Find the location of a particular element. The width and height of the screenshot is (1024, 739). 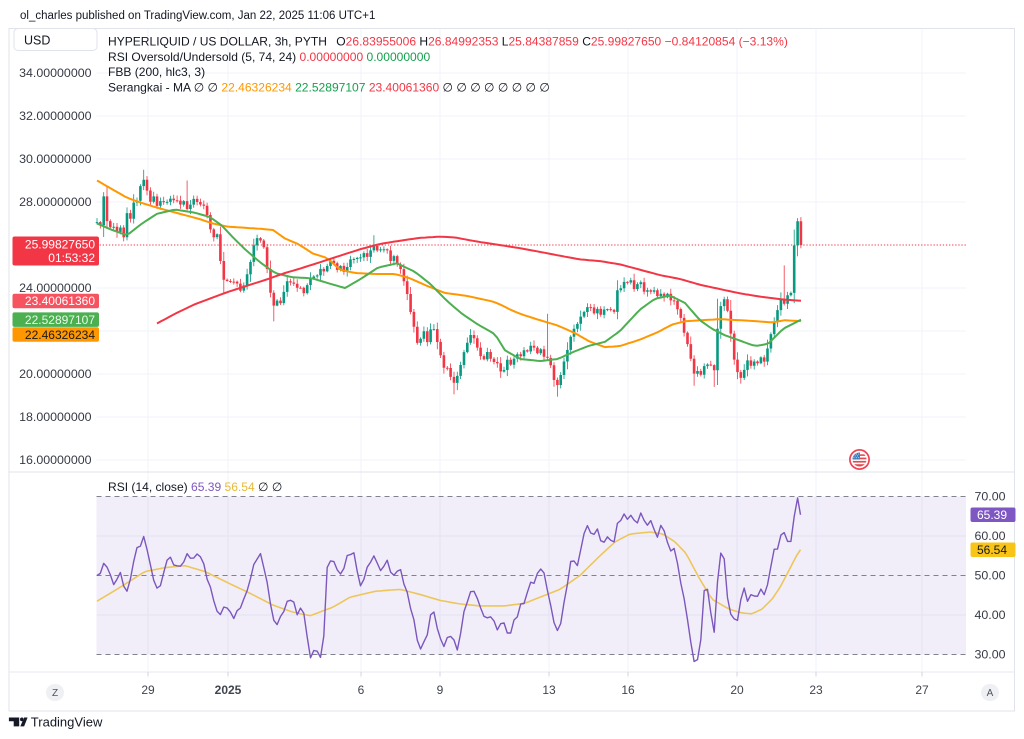

svg-text: 50.00 is located at coordinates (990, 576).